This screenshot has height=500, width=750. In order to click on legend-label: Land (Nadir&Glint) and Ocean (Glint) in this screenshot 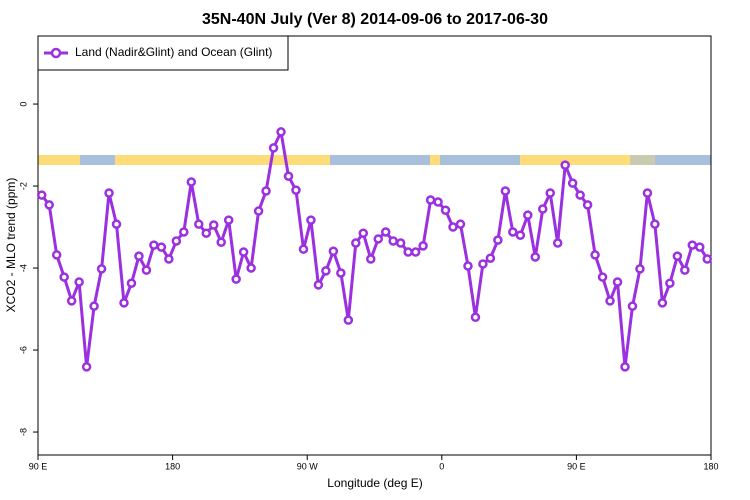, I will do `click(173, 52)`.